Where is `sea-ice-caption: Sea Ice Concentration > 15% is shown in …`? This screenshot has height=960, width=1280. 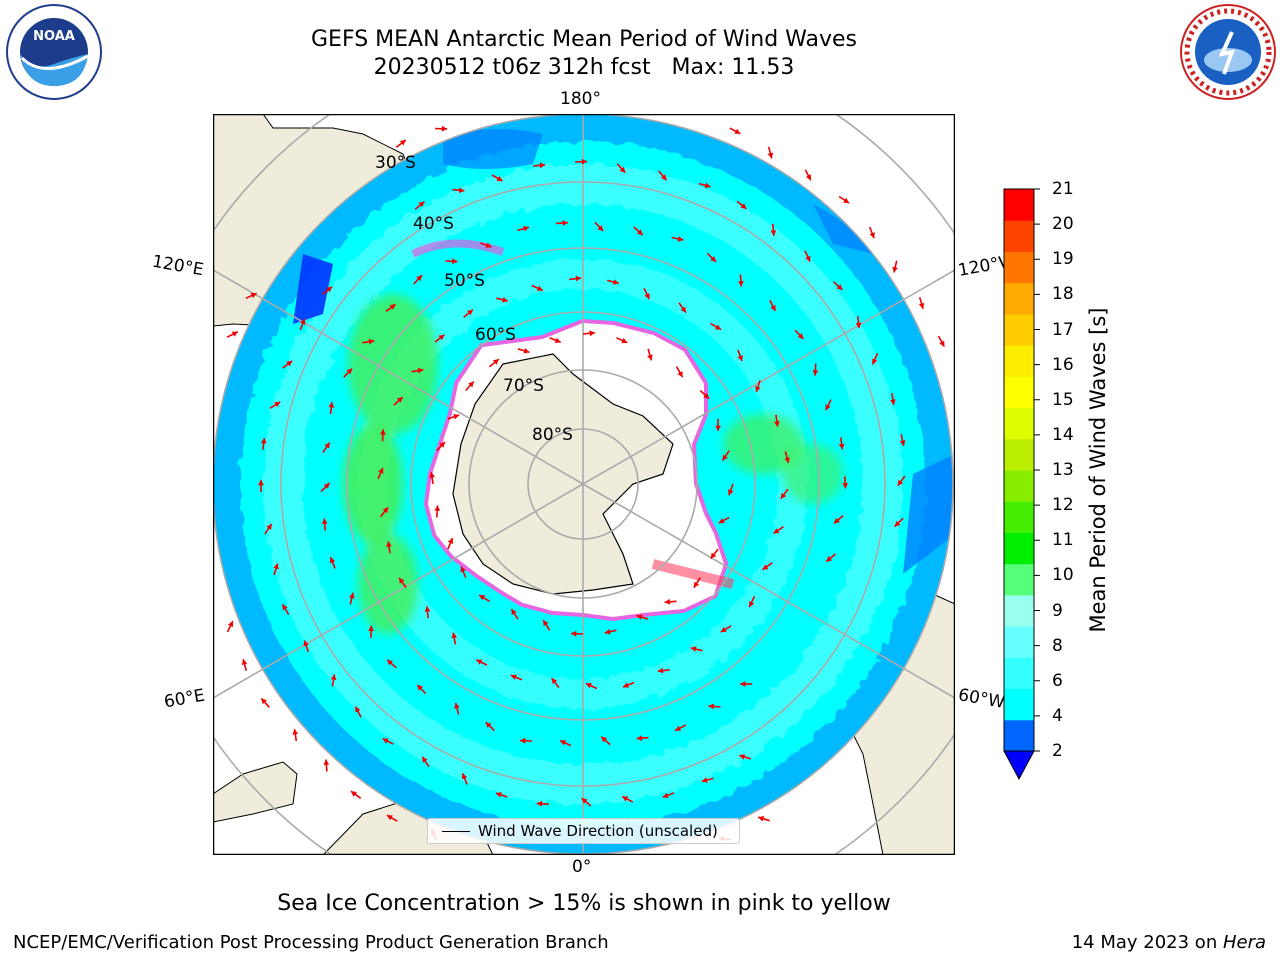 sea-ice-caption: Sea Ice Concentration > 15% is shown in … is located at coordinates (584, 903).